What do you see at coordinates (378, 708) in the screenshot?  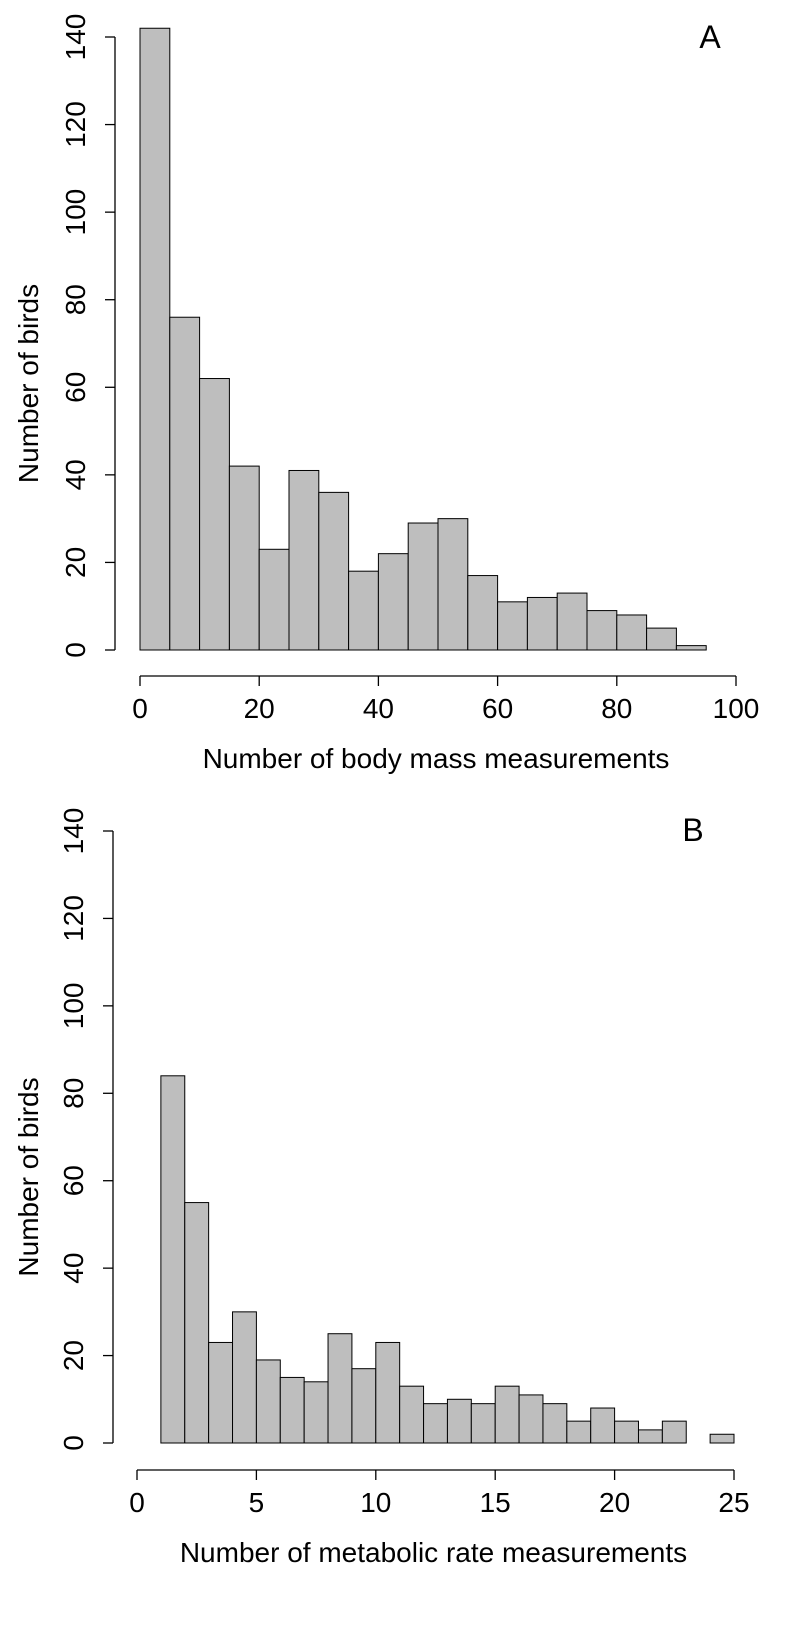 I see `x-tick-label: 40` at bounding box center [378, 708].